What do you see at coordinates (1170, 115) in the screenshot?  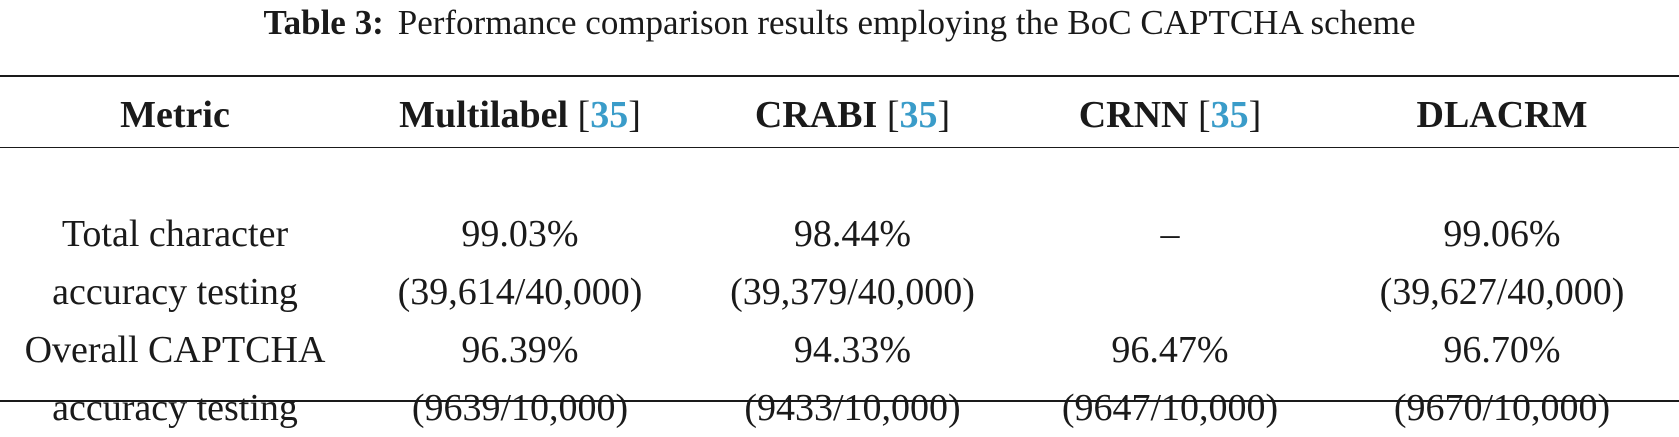 I see `col-header-crnn: CRNN [35]` at bounding box center [1170, 115].